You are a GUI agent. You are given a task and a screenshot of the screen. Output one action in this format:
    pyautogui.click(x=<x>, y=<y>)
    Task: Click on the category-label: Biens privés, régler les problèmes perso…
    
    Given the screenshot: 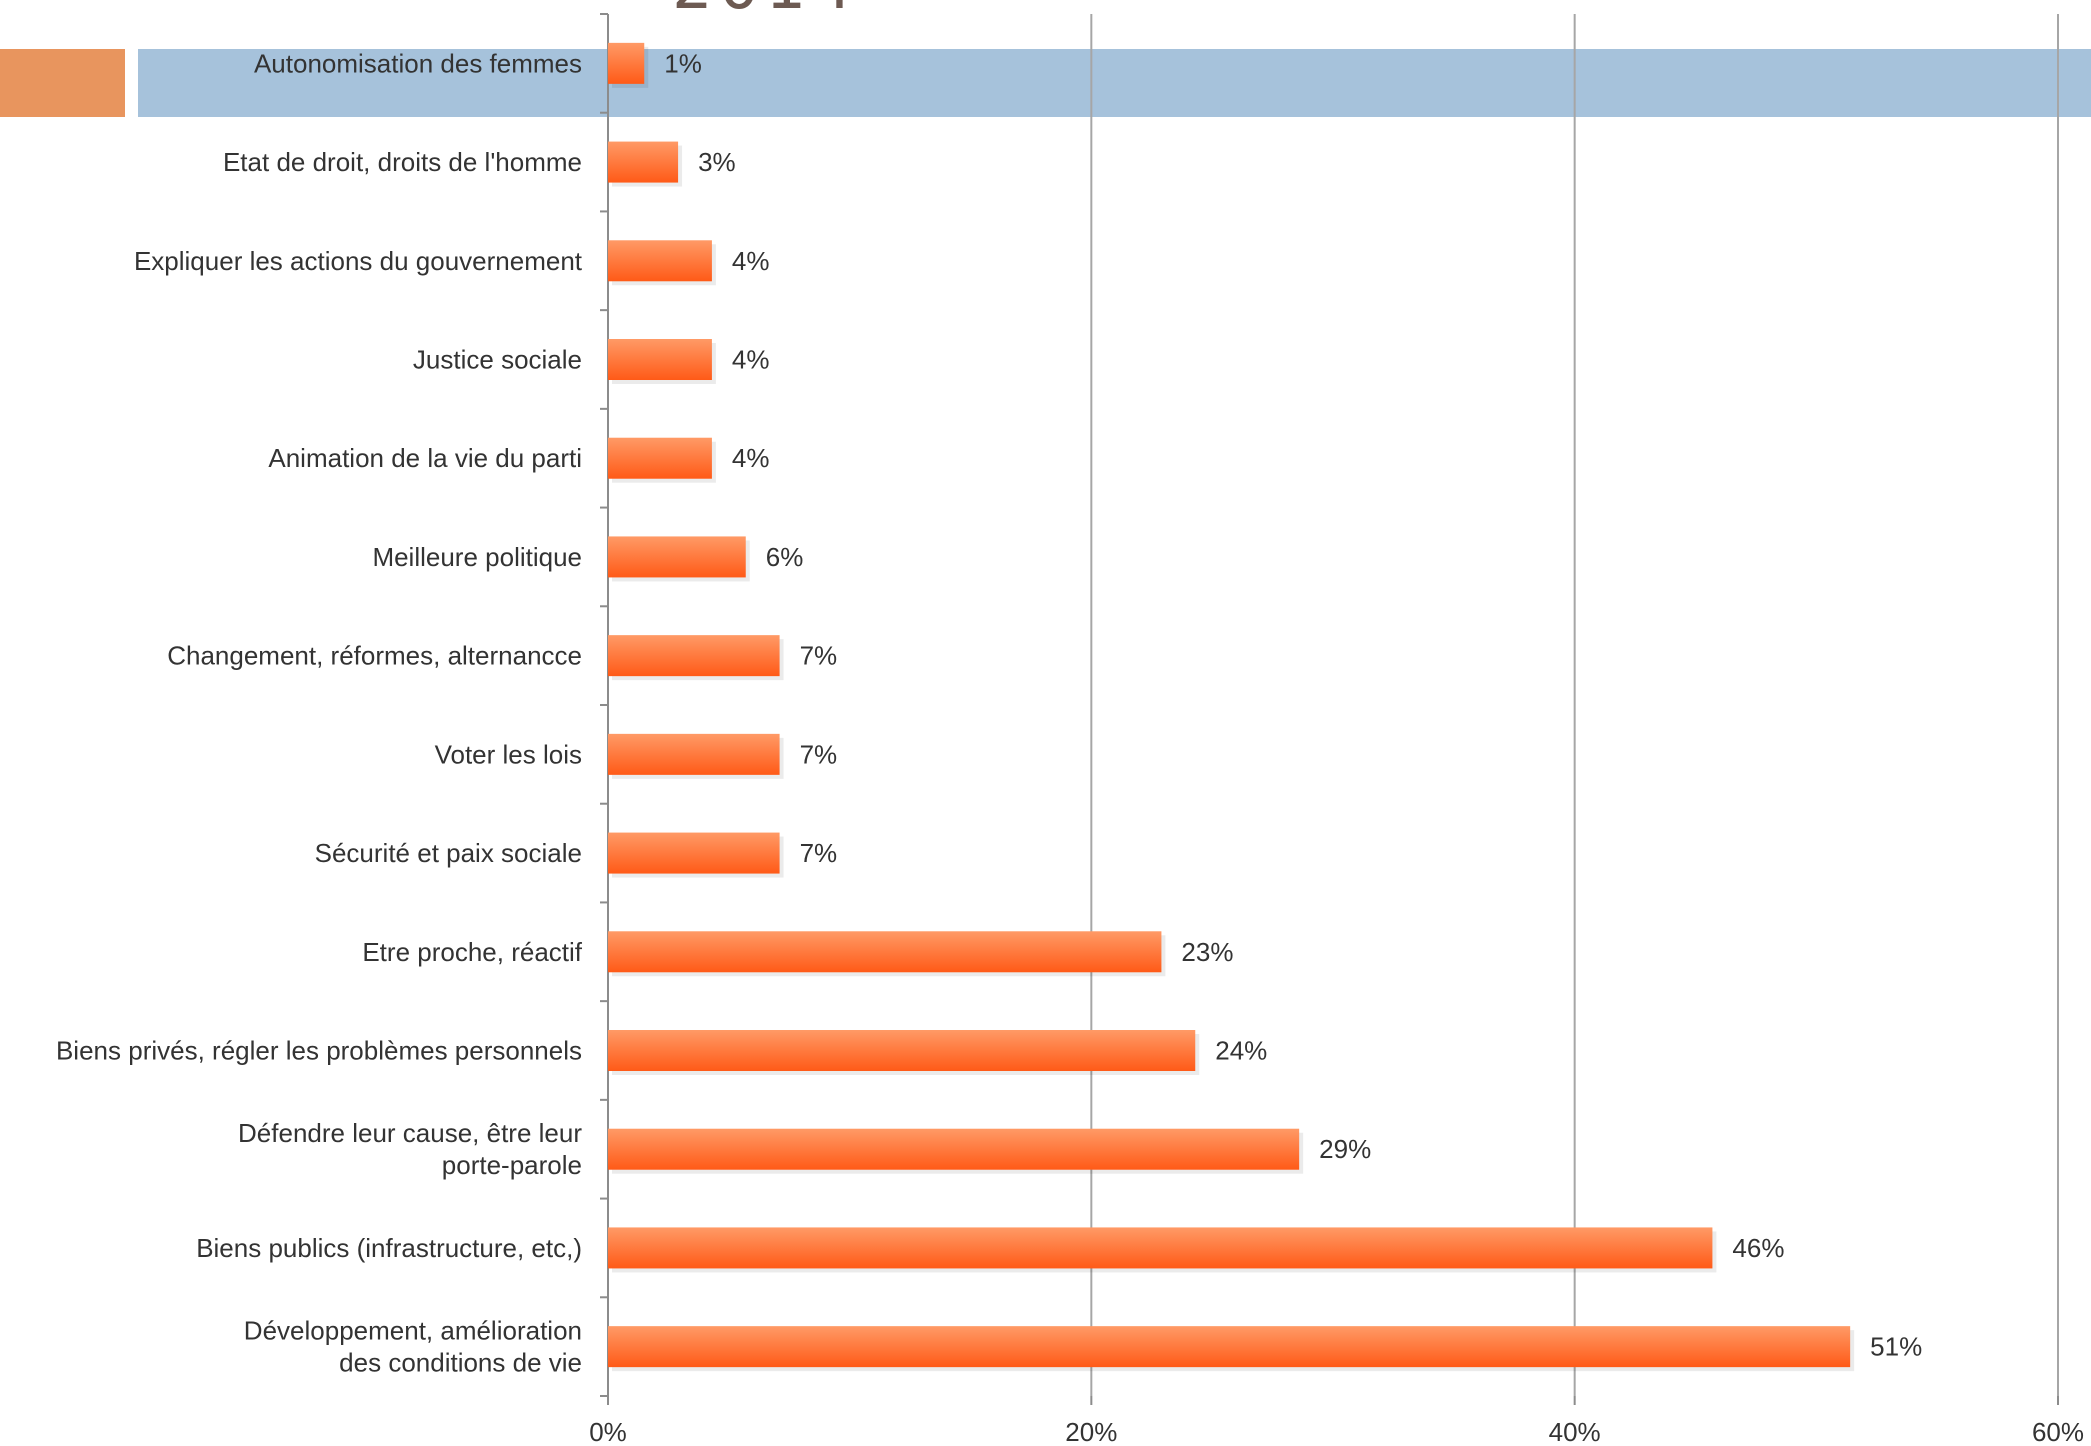 What is the action you would take?
    pyautogui.click(x=319, y=1051)
    